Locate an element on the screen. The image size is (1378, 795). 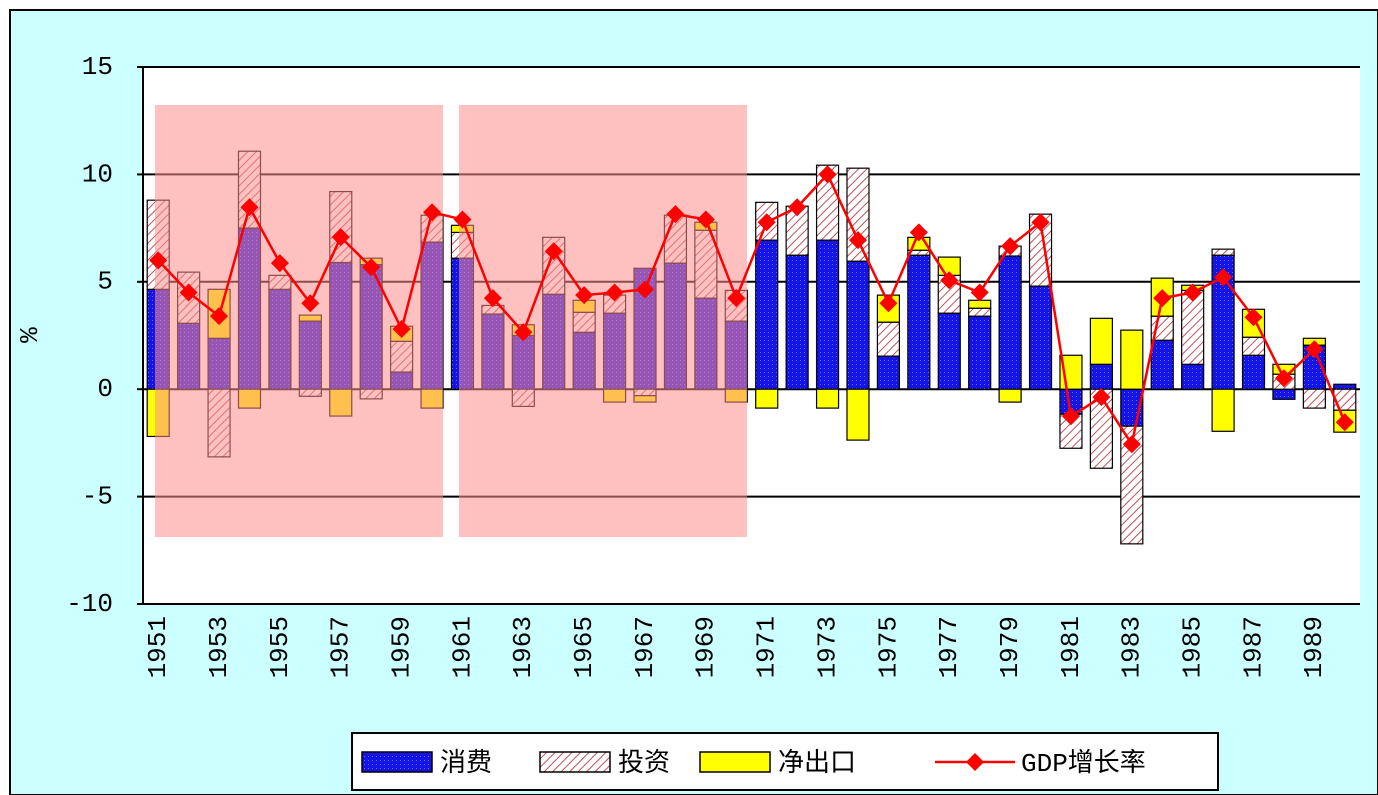
y-tick-label: 0 is located at coordinates (105, 389).